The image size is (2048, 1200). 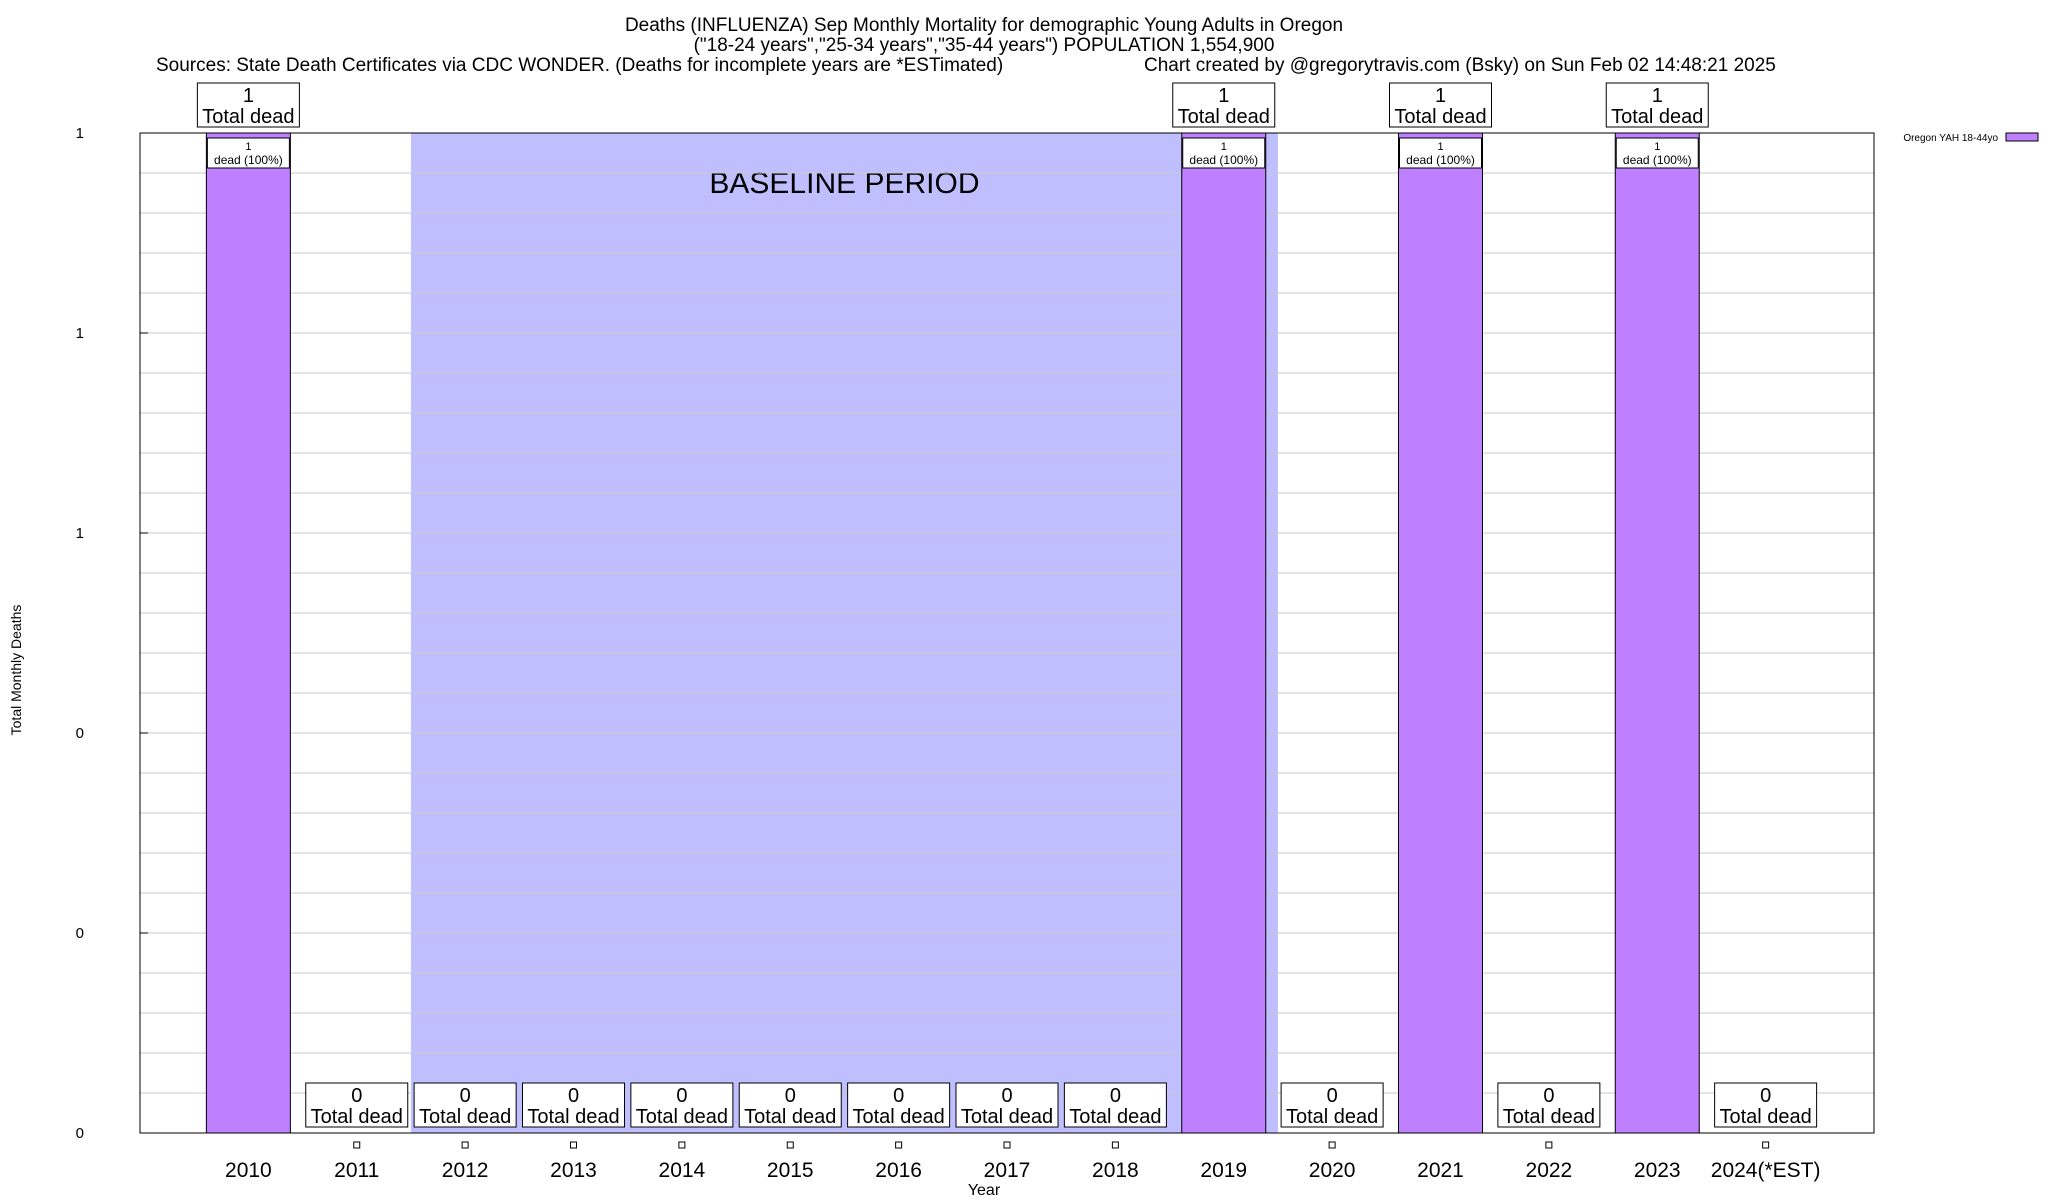 I want to click on x-tick-label-2023: 2023, so click(x=1657, y=1170).